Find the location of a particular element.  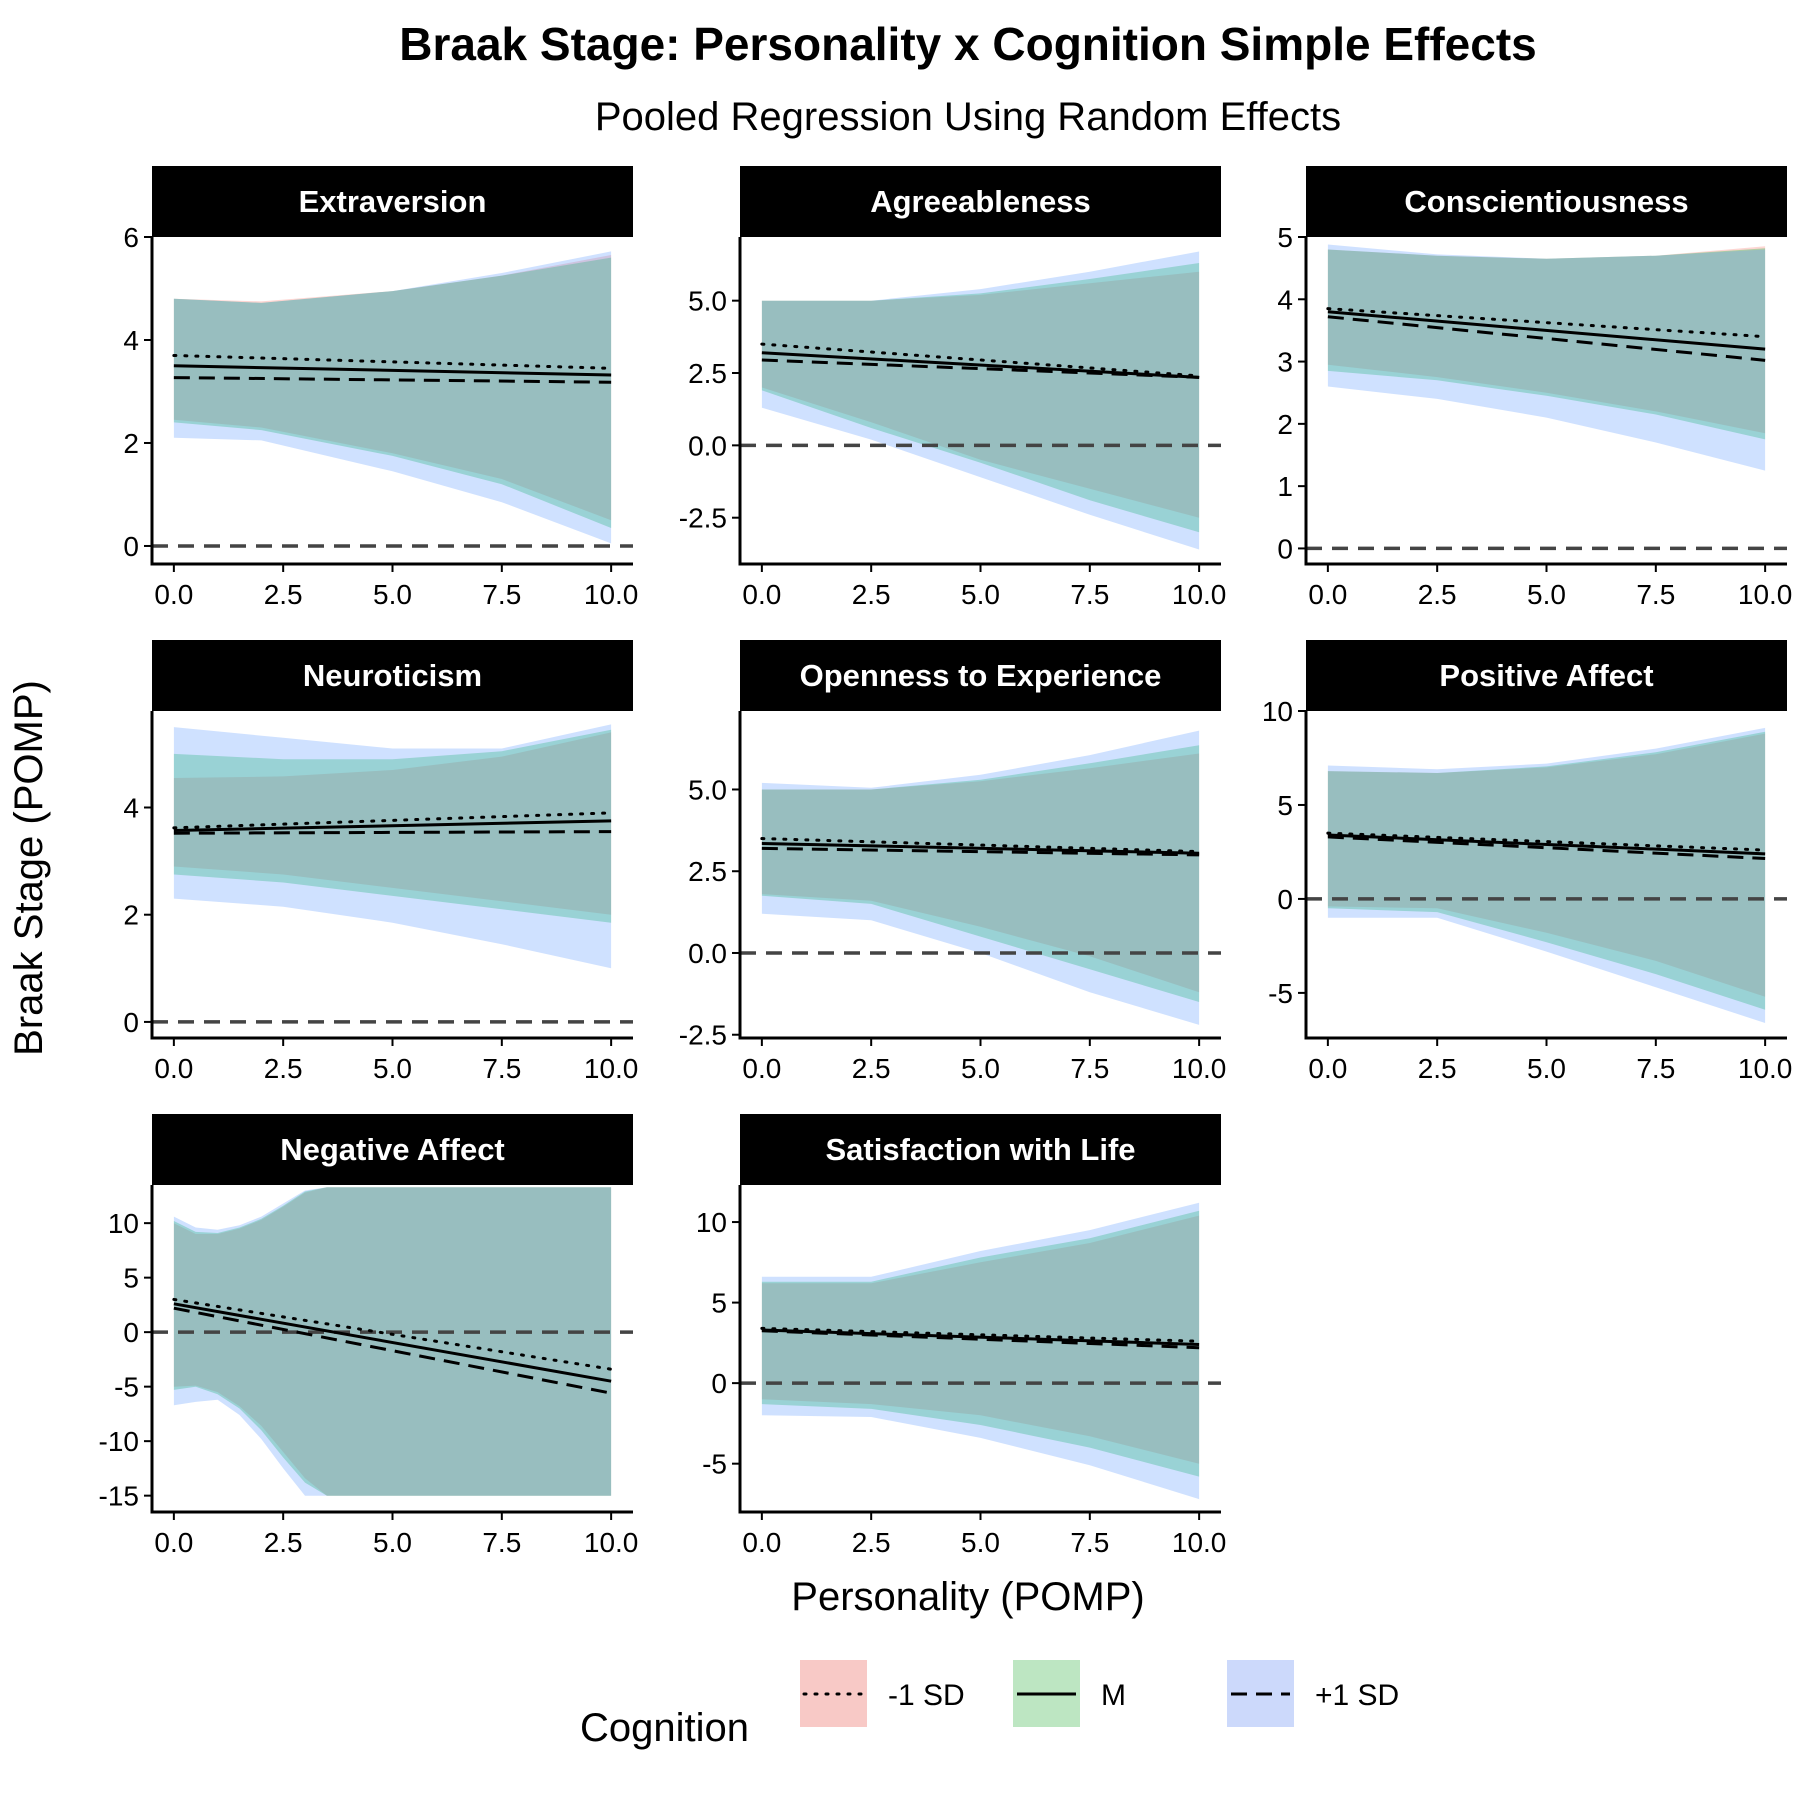

ribbon-plus1sd-extraversion is located at coordinates (392, 397).